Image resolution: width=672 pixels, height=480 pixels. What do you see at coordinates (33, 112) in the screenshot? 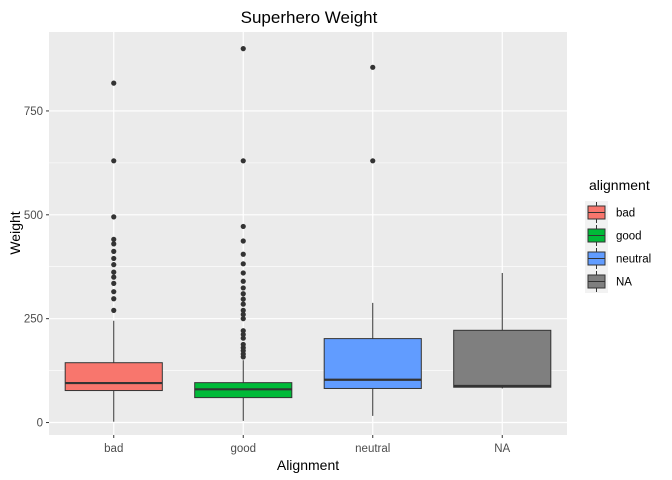
I see `y-tick-label: 750` at bounding box center [33, 112].